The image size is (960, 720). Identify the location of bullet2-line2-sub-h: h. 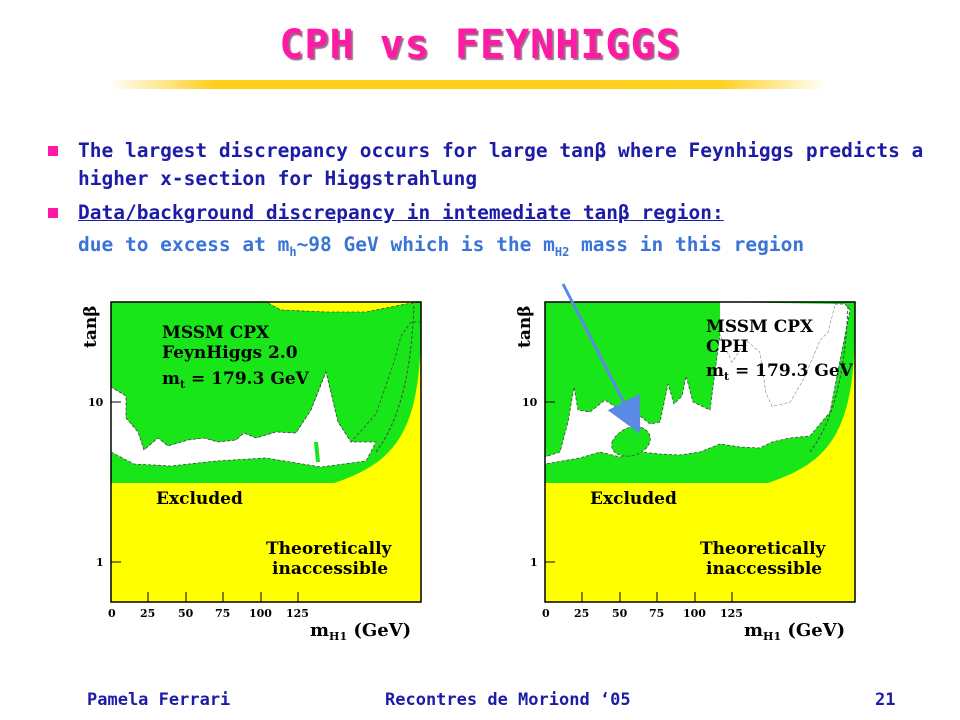
(293, 251).